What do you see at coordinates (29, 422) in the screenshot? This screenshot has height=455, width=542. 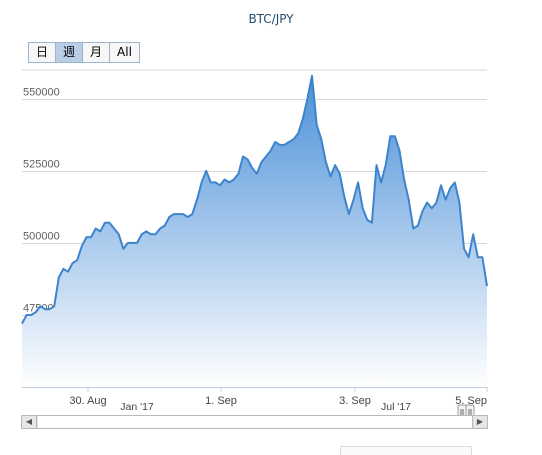 I see `scroll-left-arrow-icon: ◀` at bounding box center [29, 422].